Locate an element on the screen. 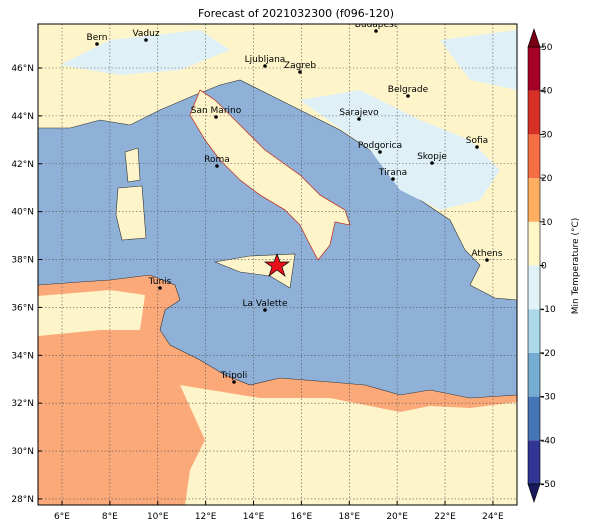 Image resolution: width=592 pixels, height=529 pixels. map-title: Forecast of 2021032300 (f096-120) is located at coordinates (296, 13).